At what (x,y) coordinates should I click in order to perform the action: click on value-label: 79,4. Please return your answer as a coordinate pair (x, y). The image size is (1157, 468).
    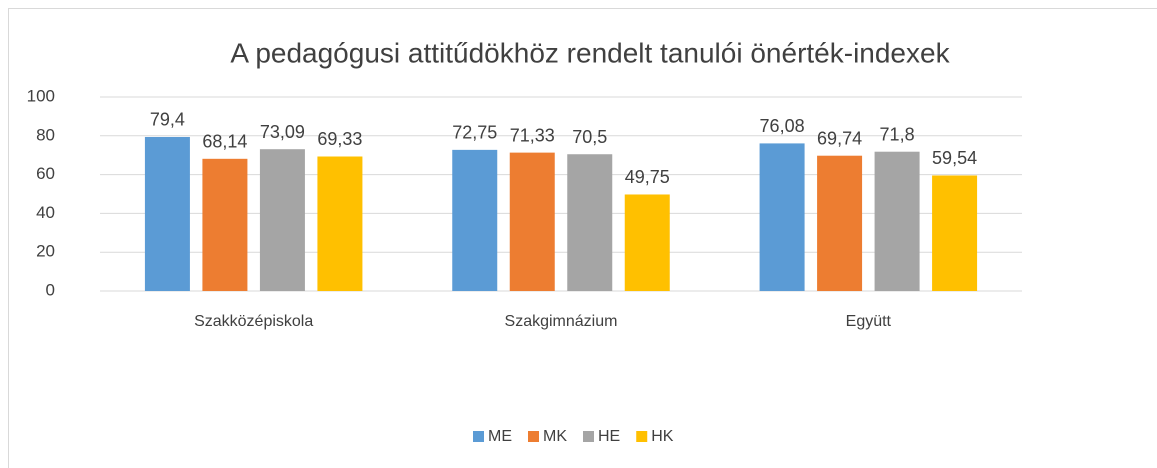
    Looking at the image, I should click on (167, 120).